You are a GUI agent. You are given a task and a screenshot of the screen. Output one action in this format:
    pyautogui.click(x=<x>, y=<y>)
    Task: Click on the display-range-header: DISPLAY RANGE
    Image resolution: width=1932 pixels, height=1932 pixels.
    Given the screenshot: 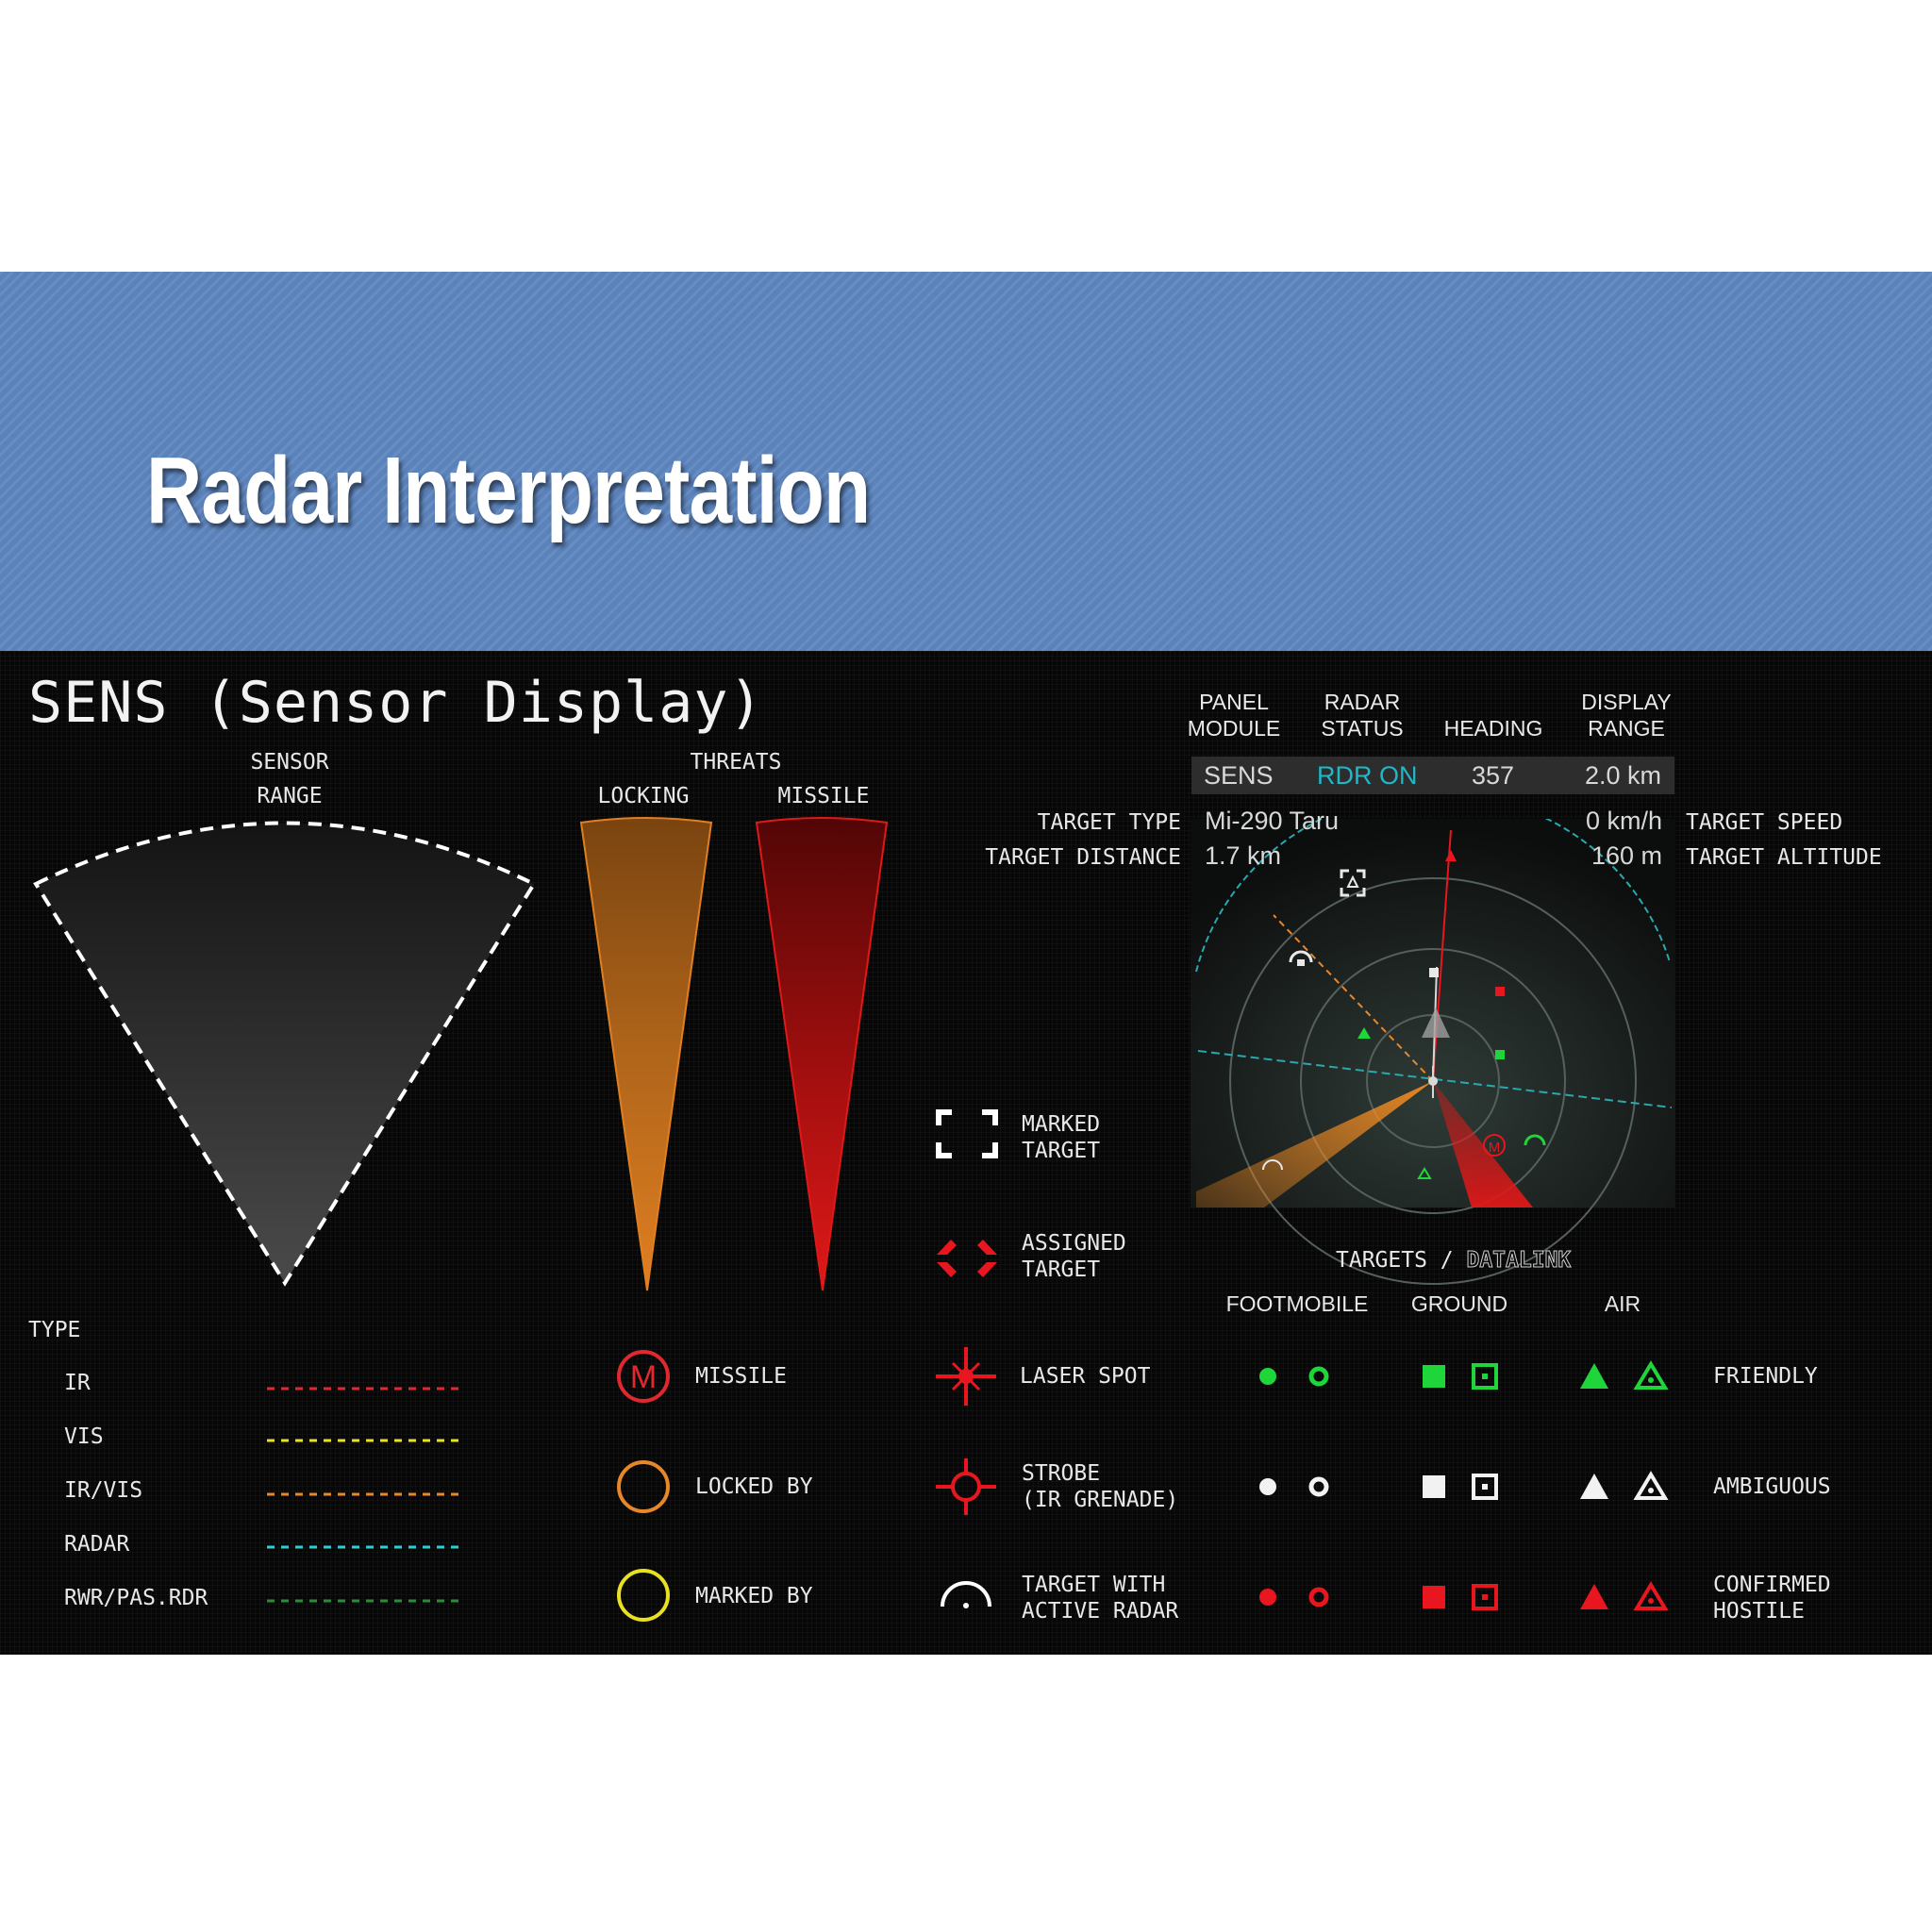 What is the action you would take?
    pyautogui.click(x=1626, y=715)
    